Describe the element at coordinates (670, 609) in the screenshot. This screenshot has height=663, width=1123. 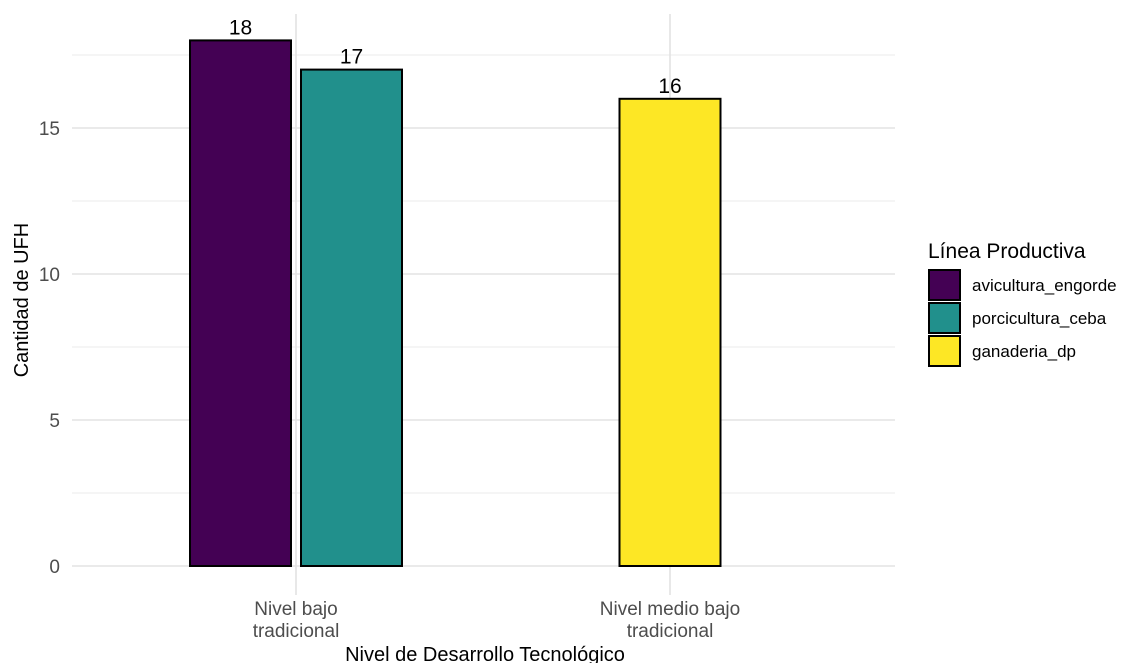
I see `x-tick-label: Nivel medio bajo` at that location.